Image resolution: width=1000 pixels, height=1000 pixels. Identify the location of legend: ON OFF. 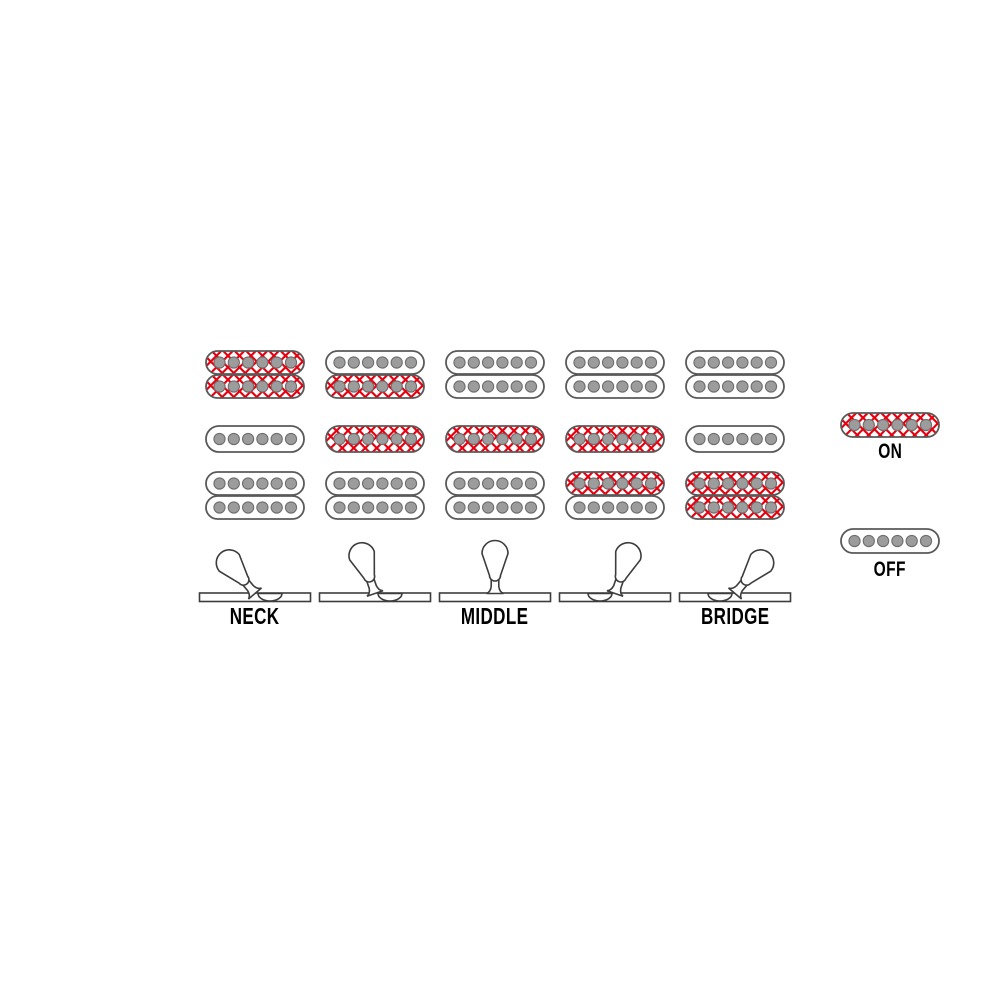
(890, 512).